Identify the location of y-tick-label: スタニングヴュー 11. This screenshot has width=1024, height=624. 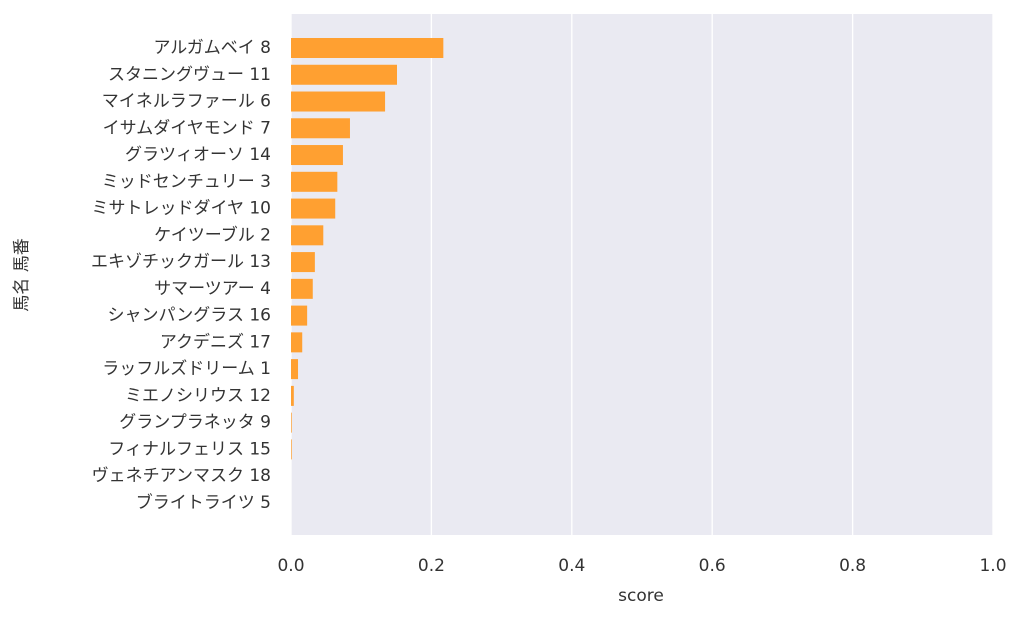
(189, 75).